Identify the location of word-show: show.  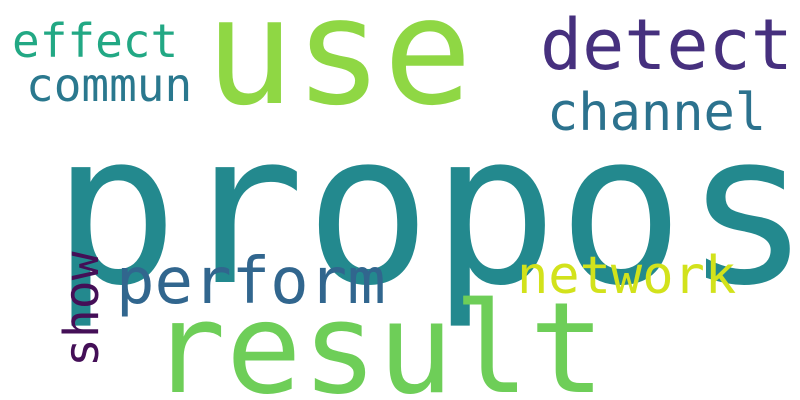
(82, 309).